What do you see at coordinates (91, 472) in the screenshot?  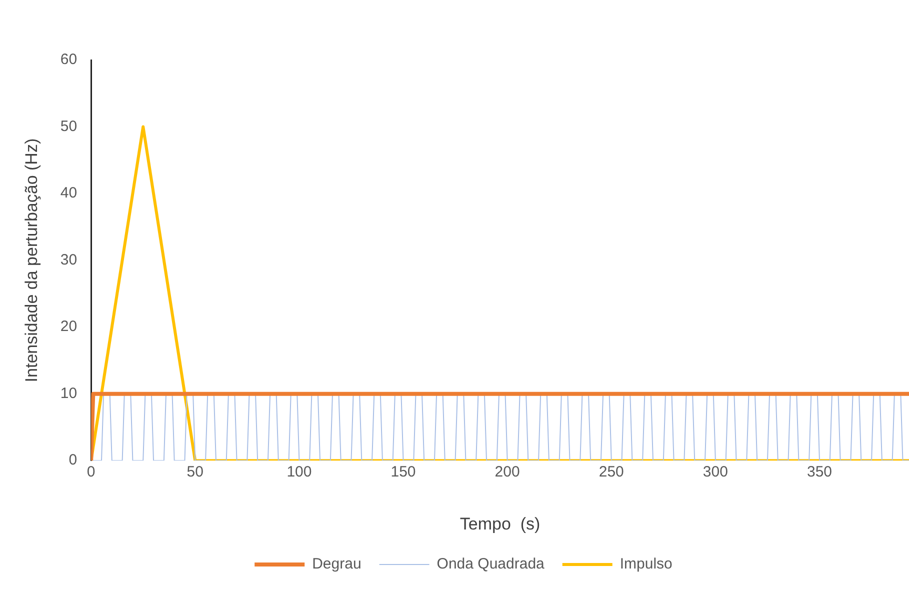 I see `x-tick-label: 0` at bounding box center [91, 472].